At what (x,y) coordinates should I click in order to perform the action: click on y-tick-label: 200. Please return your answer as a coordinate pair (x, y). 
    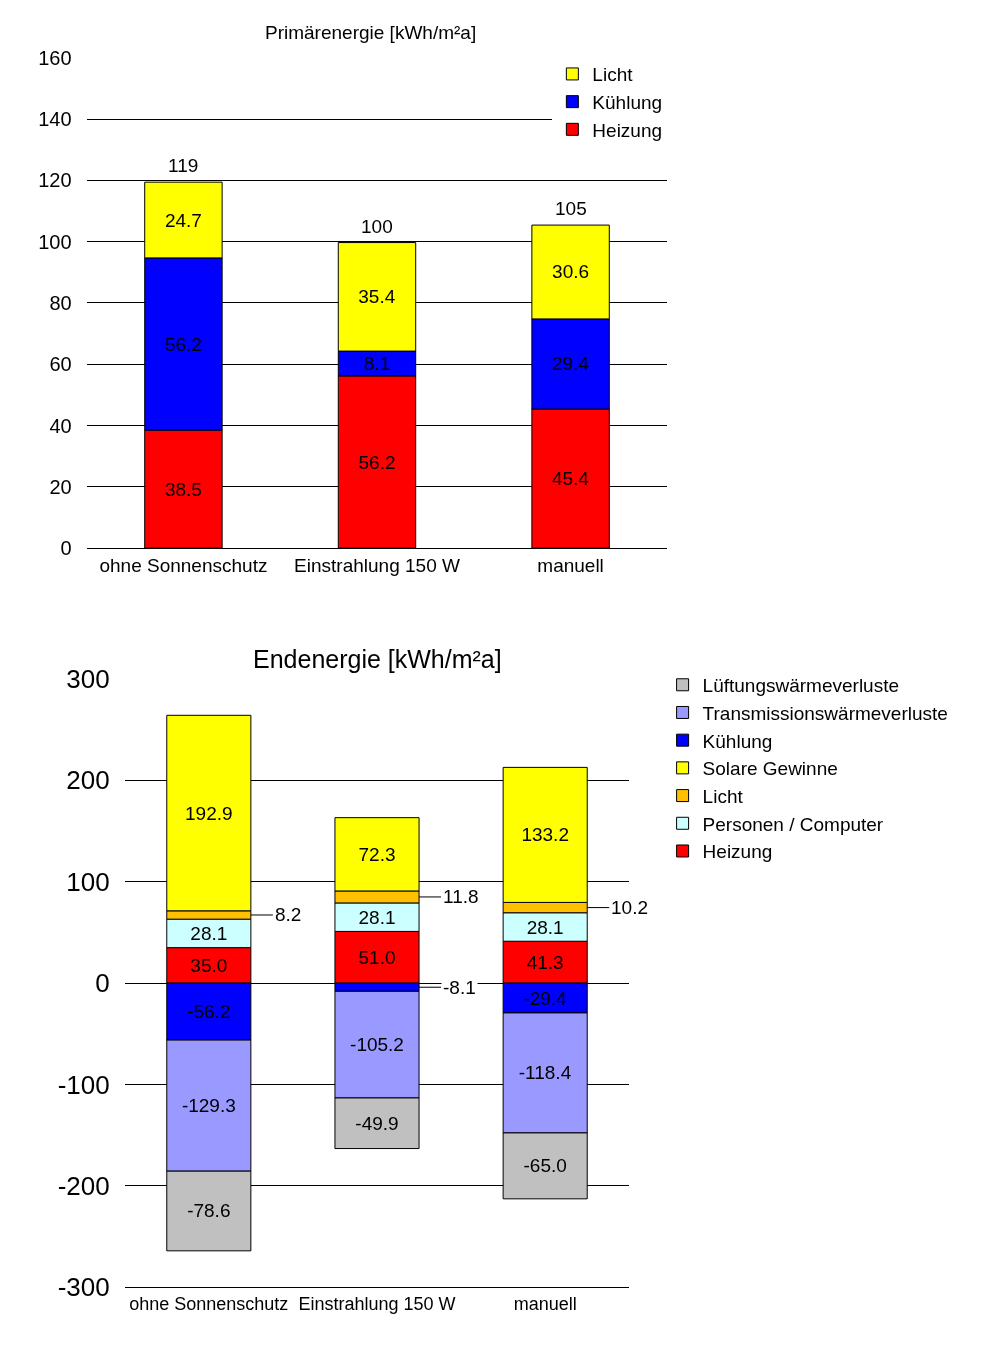
    Looking at the image, I should click on (88, 780).